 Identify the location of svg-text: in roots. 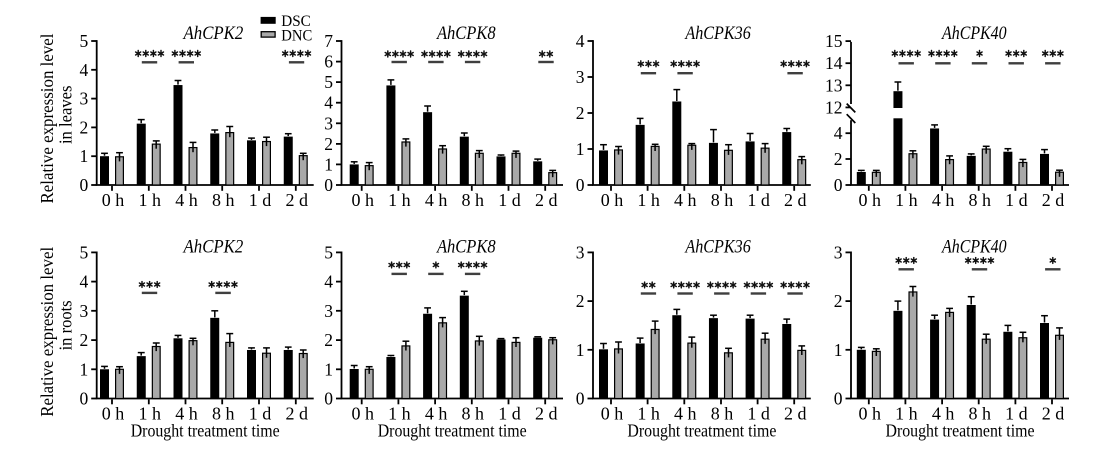
(66, 325).